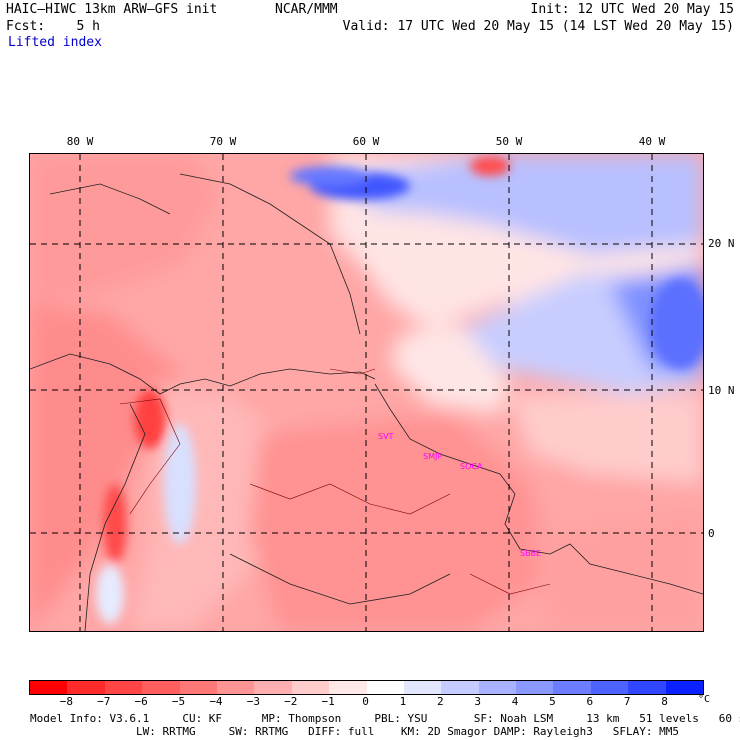  Describe the element at coordinates (590, 701) in the screenshot. I see `color-scale-tick-label: 6` at that location.